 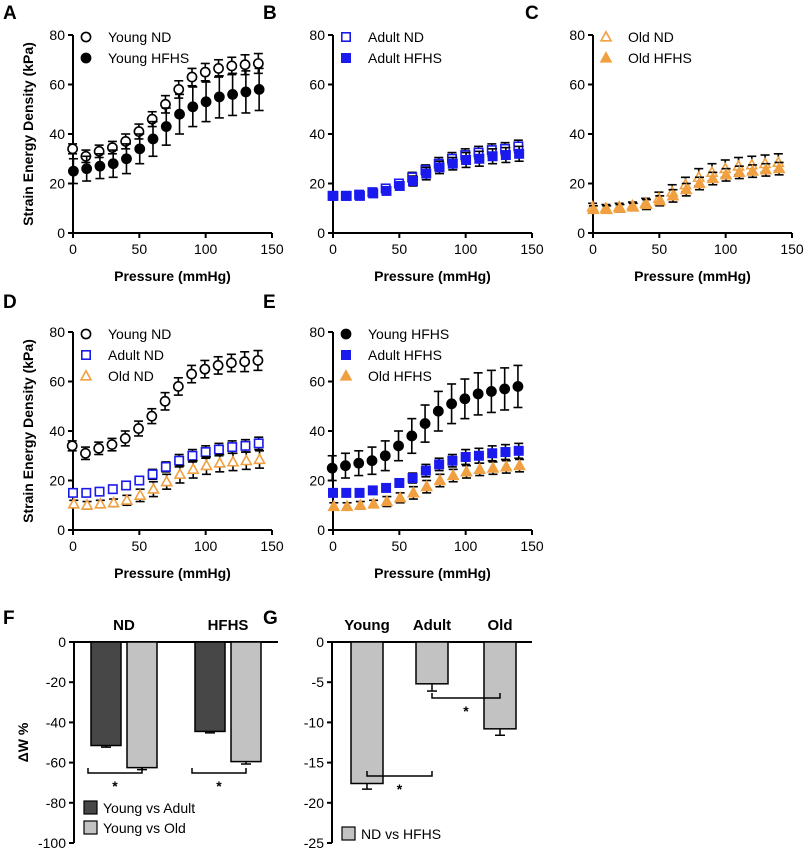 What do you see at coordinates (56, 722) in the screenshot?
I see `y-tick-label: -40` at bounding box center [56, 722].